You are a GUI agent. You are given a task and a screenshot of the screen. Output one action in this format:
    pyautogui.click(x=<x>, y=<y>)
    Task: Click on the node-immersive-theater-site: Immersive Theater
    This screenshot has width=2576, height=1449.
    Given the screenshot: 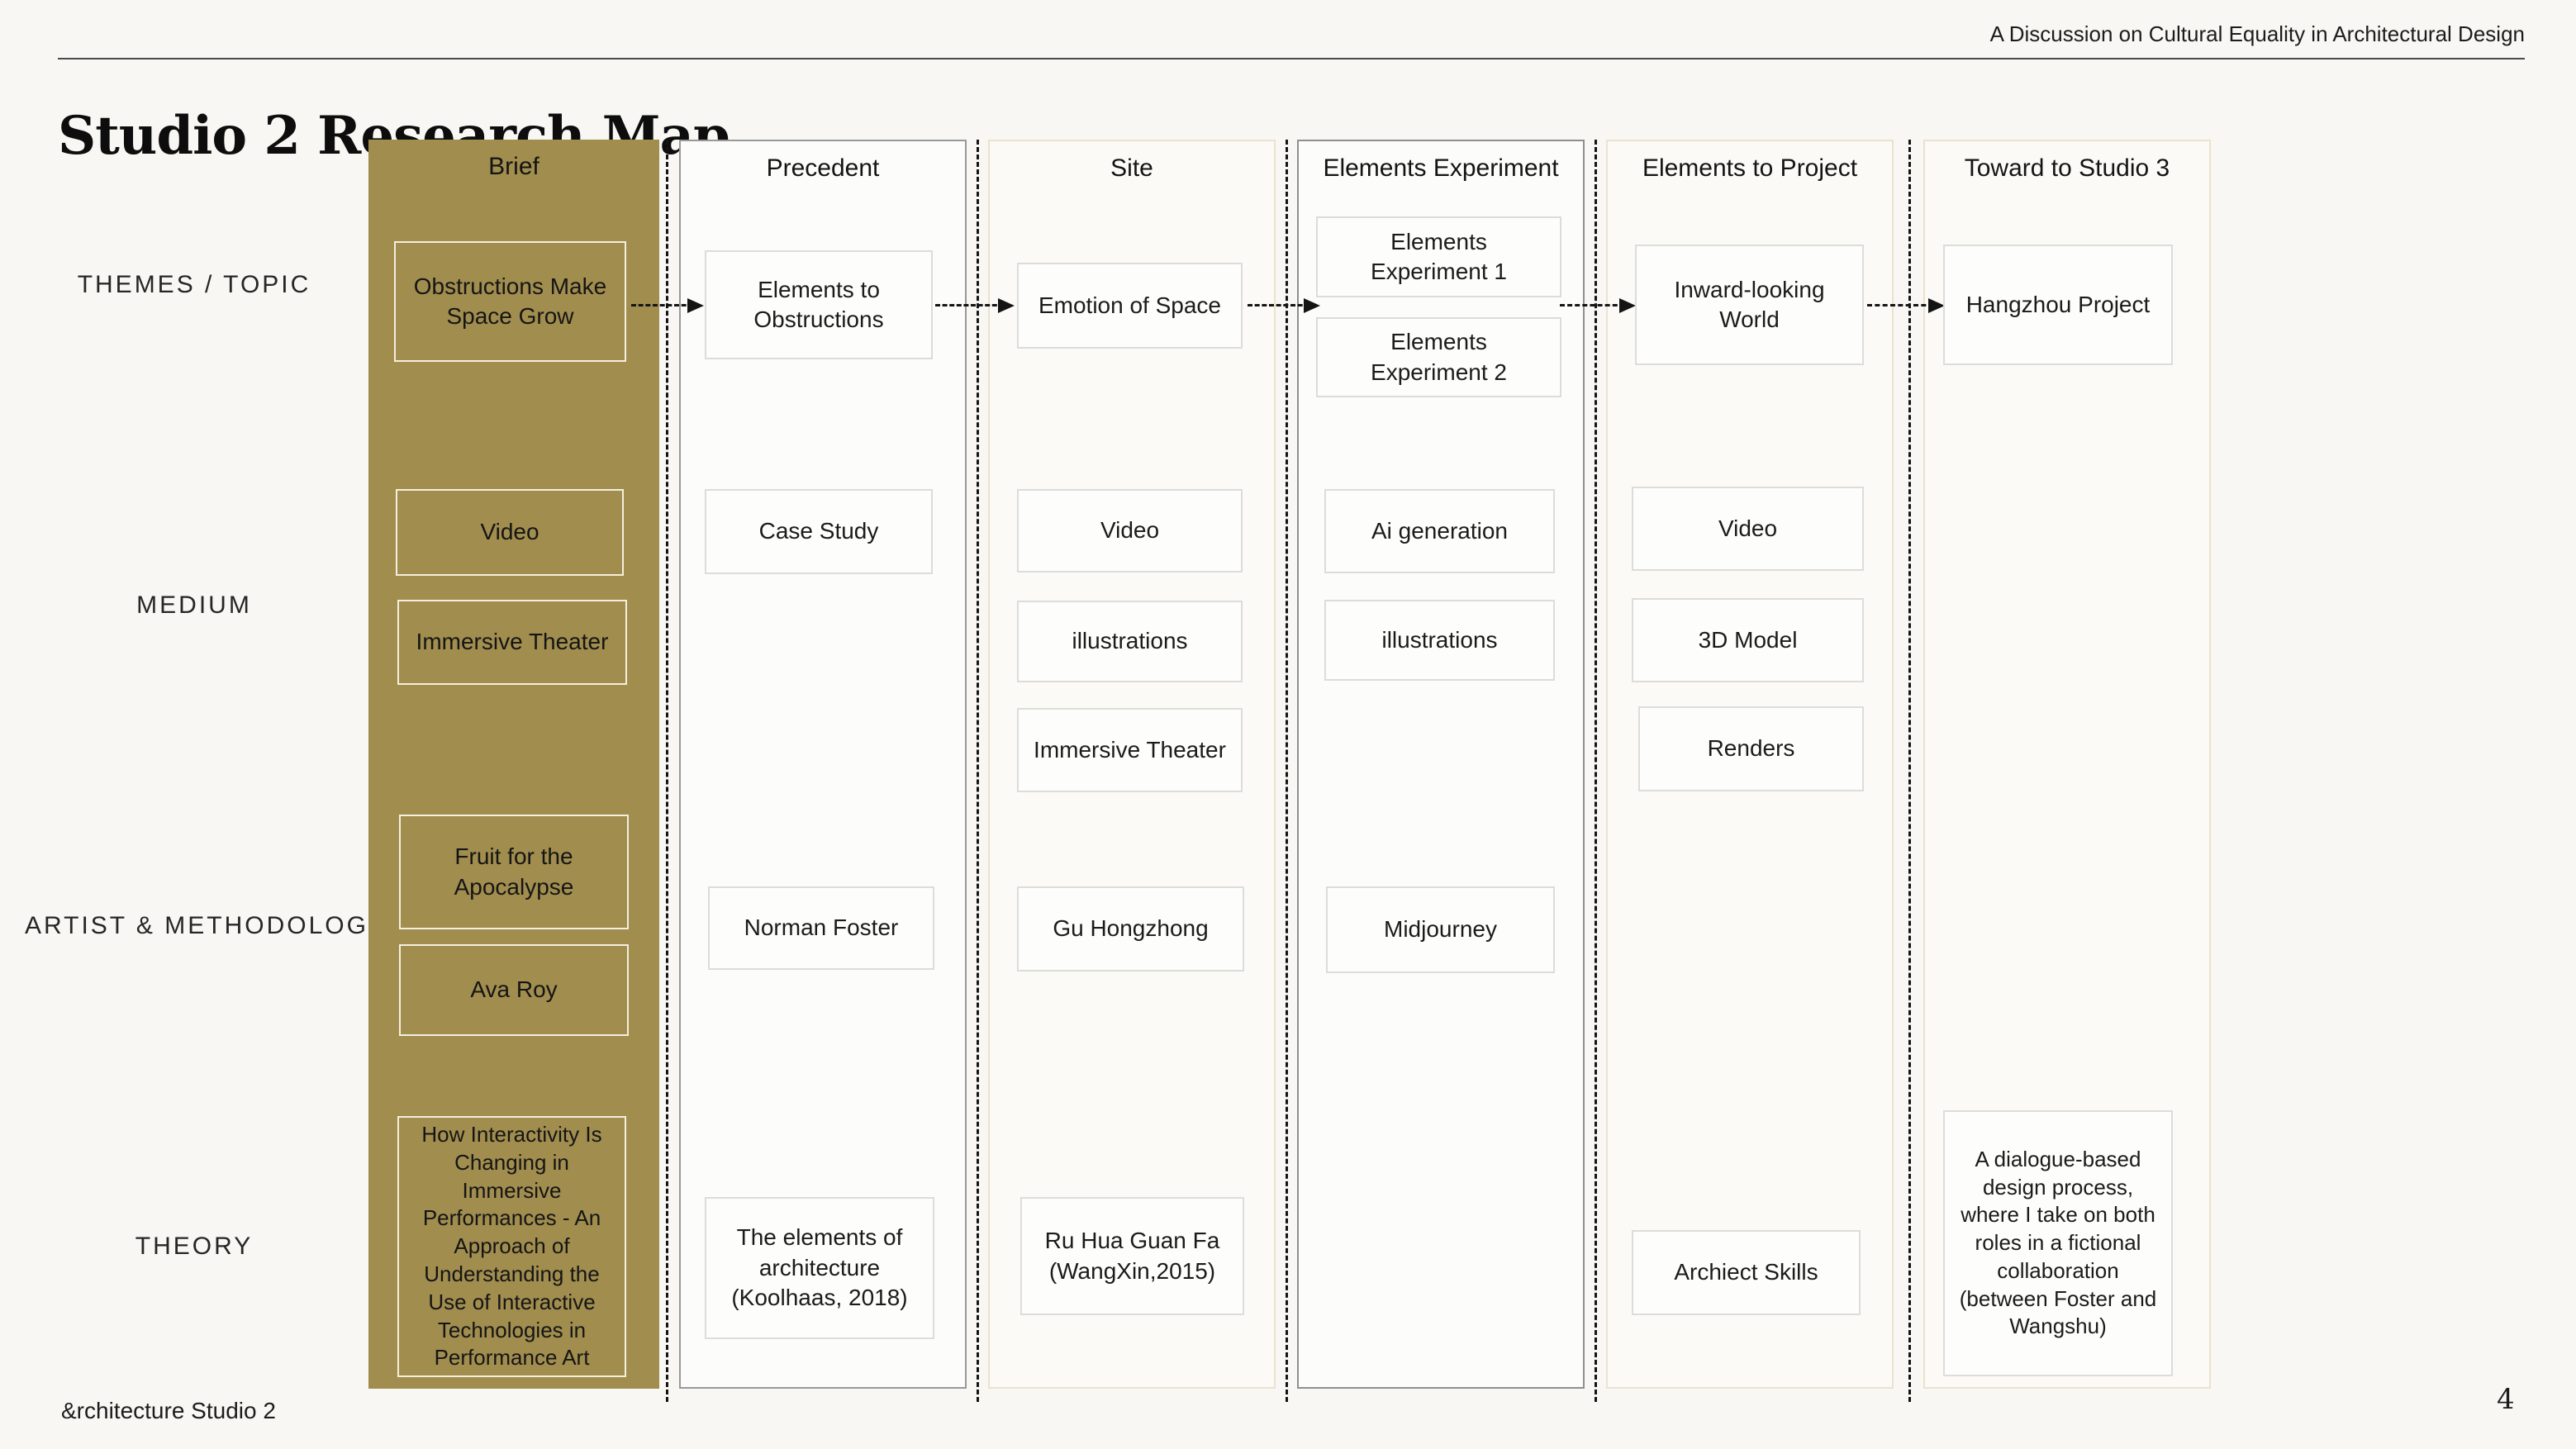 What is the action you would take?
    pyautogui.click(x=1130, y=750)
    